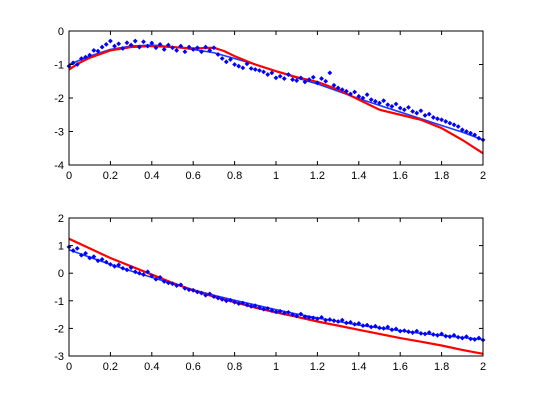 This screenshot has width=533, height=400. I want to click on x-tick-label: 0.6, so click(193, 176).